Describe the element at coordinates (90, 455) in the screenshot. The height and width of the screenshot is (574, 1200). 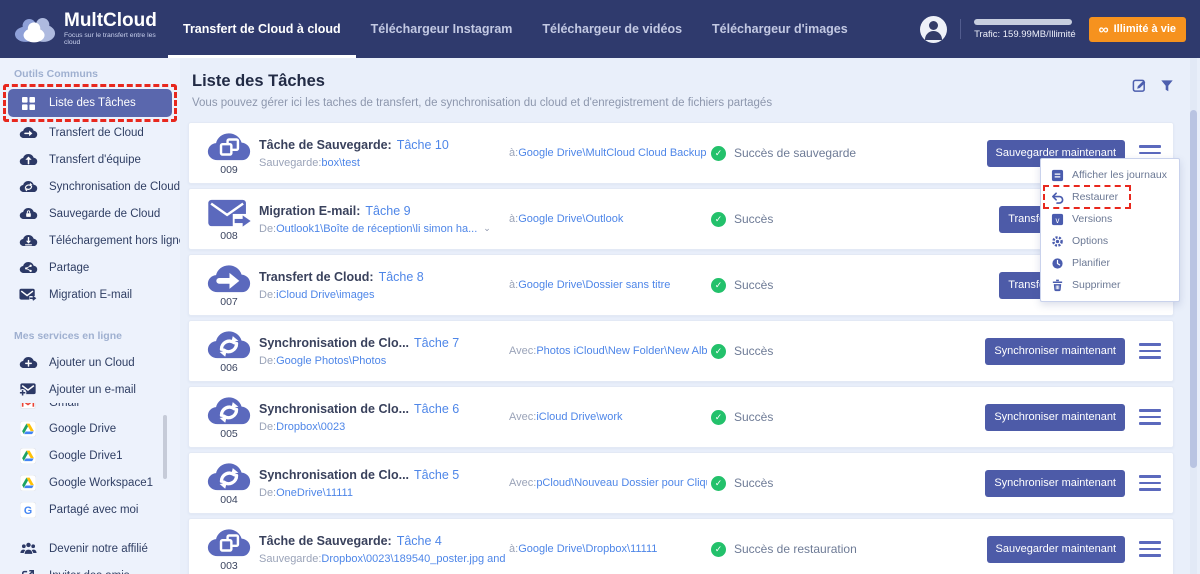
I see `sidebar-item-google-drive1: Google Drive1` at that location.